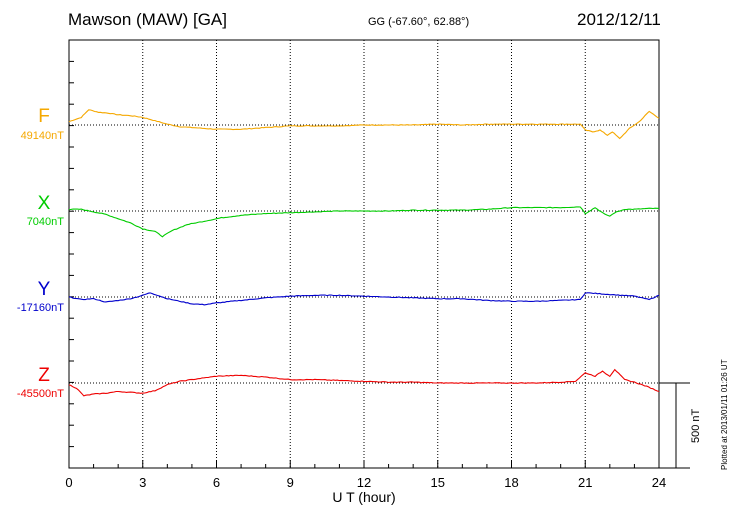 The height and width of the screenshot is (520, 730). I want to click on x-tick-label-24: 24, so click(659, 482).